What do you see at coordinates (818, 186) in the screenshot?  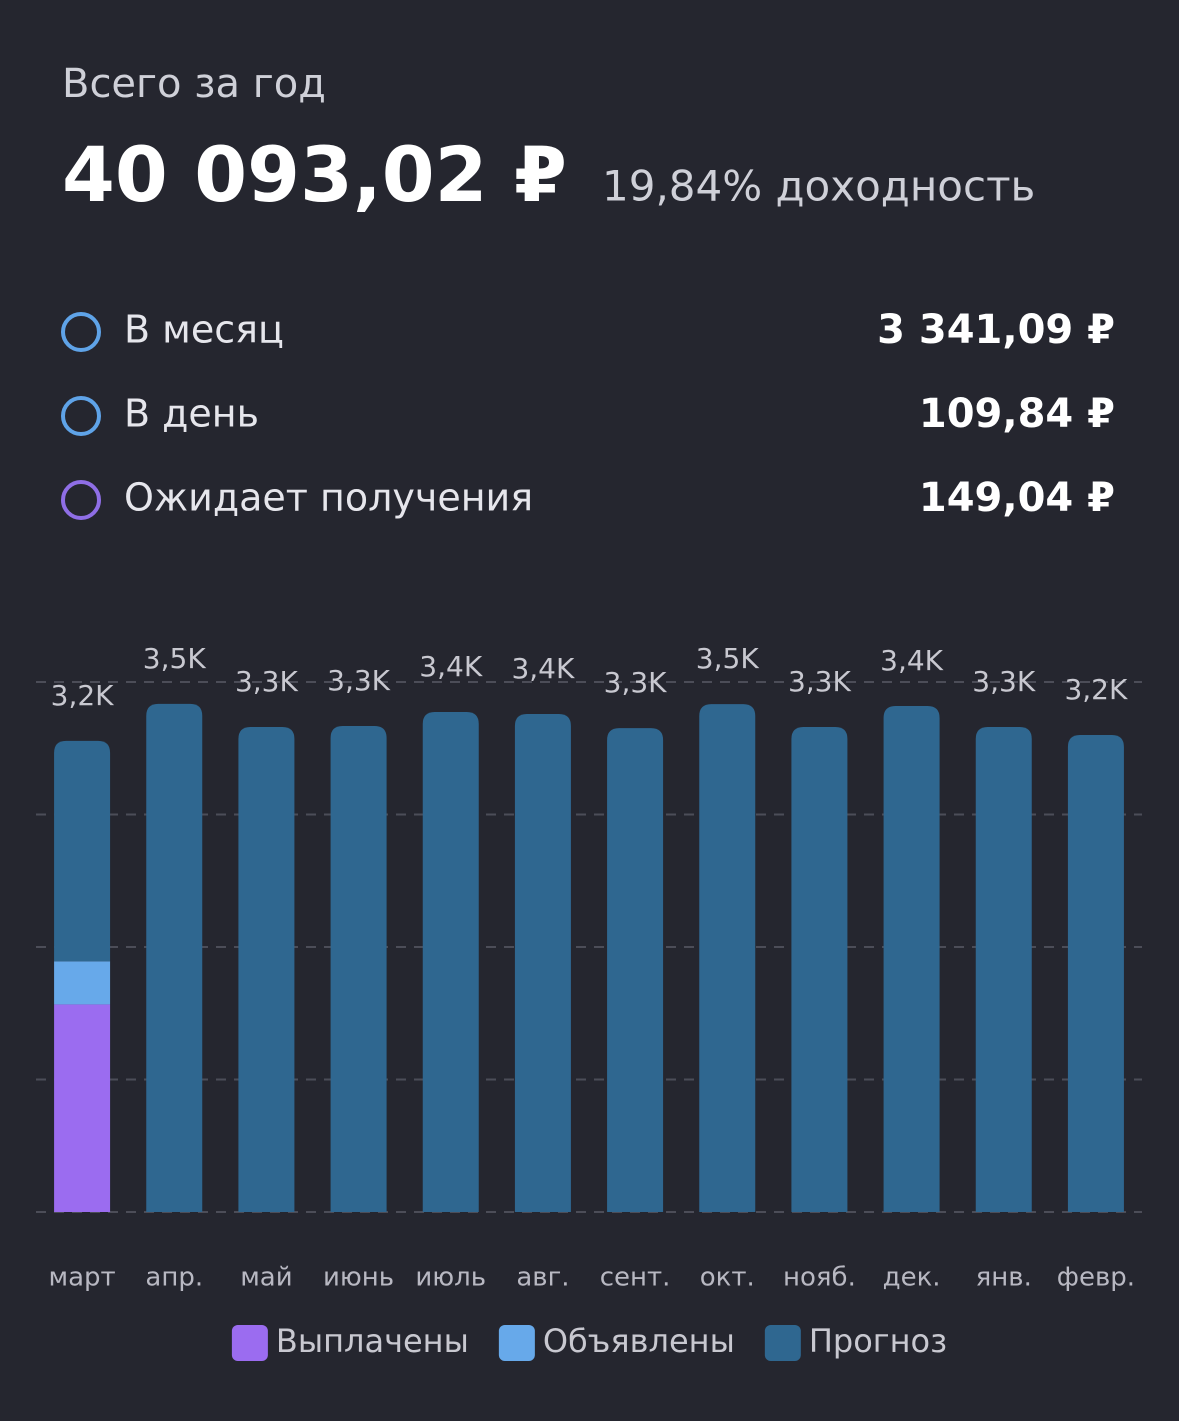 I see `header-yield: 19,84% доходность` at bounding box center [818, 186].